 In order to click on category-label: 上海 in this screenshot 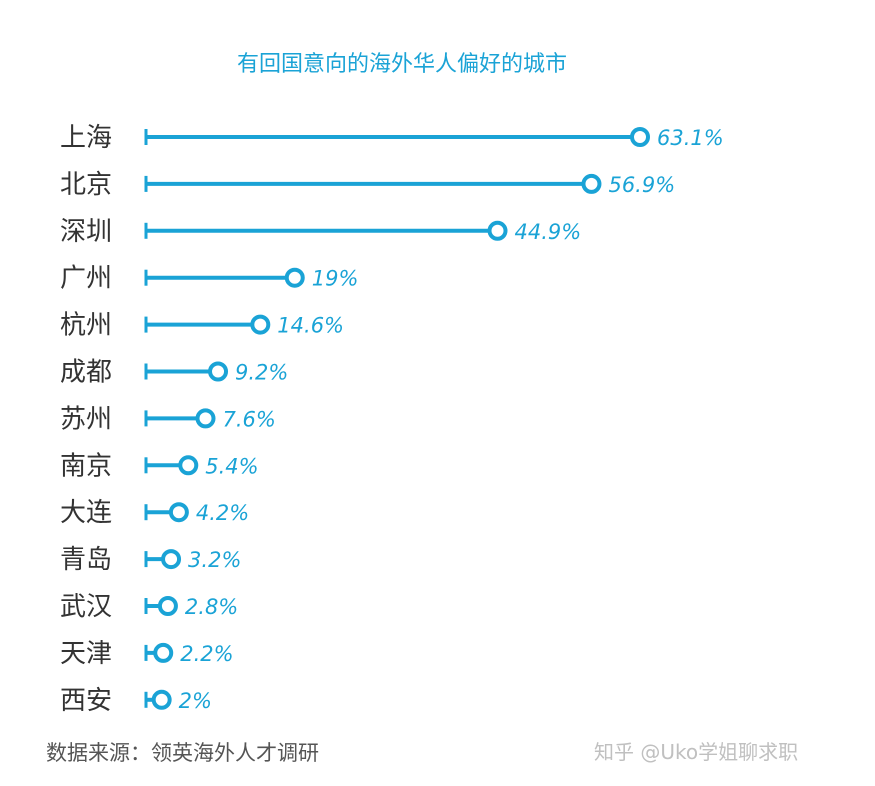, I will do `click(86, 138)`.